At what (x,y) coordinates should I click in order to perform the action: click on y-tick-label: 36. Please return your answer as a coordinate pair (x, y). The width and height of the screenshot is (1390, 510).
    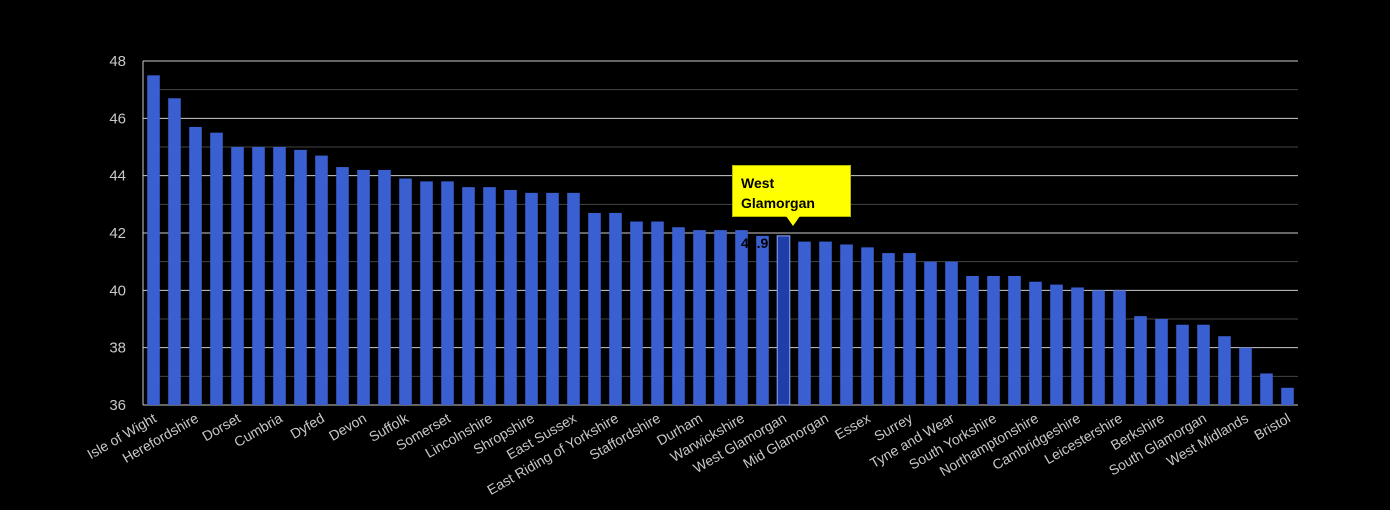
    Looking at the image, I should click on (117, 405).